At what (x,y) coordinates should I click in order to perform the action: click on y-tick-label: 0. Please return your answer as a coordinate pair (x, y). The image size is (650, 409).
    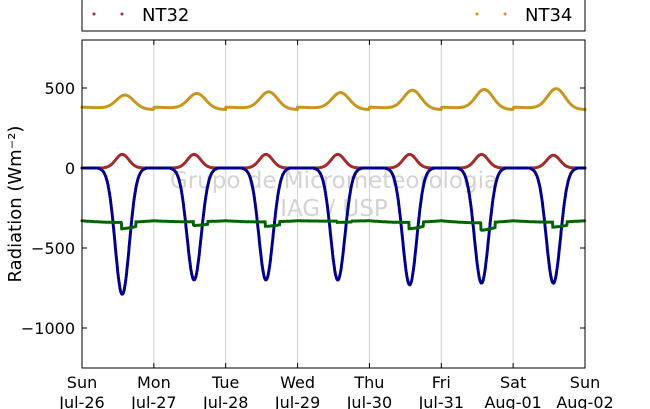
    Looking at the image, I should click on (70, 168).